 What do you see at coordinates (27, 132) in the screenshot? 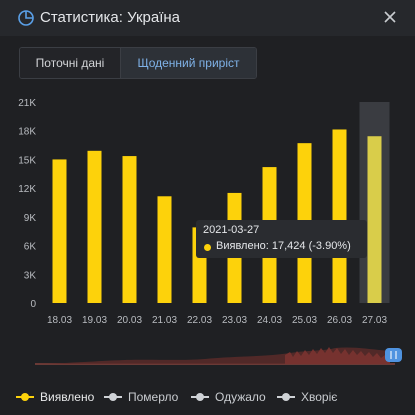
I see `y-tick-label: 18K` at bounding box center [27, 132].